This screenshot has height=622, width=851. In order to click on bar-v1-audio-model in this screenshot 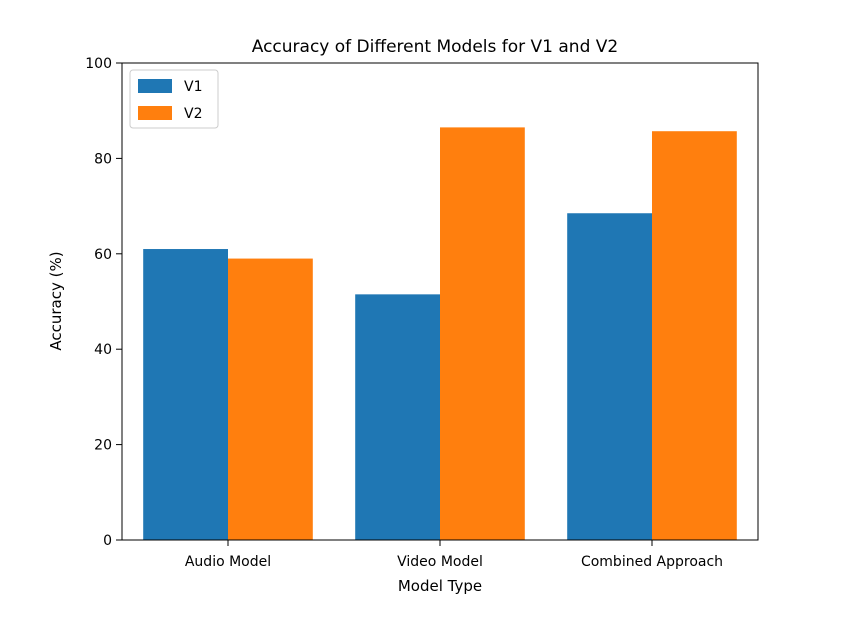, I will do `click(185, 394)`.